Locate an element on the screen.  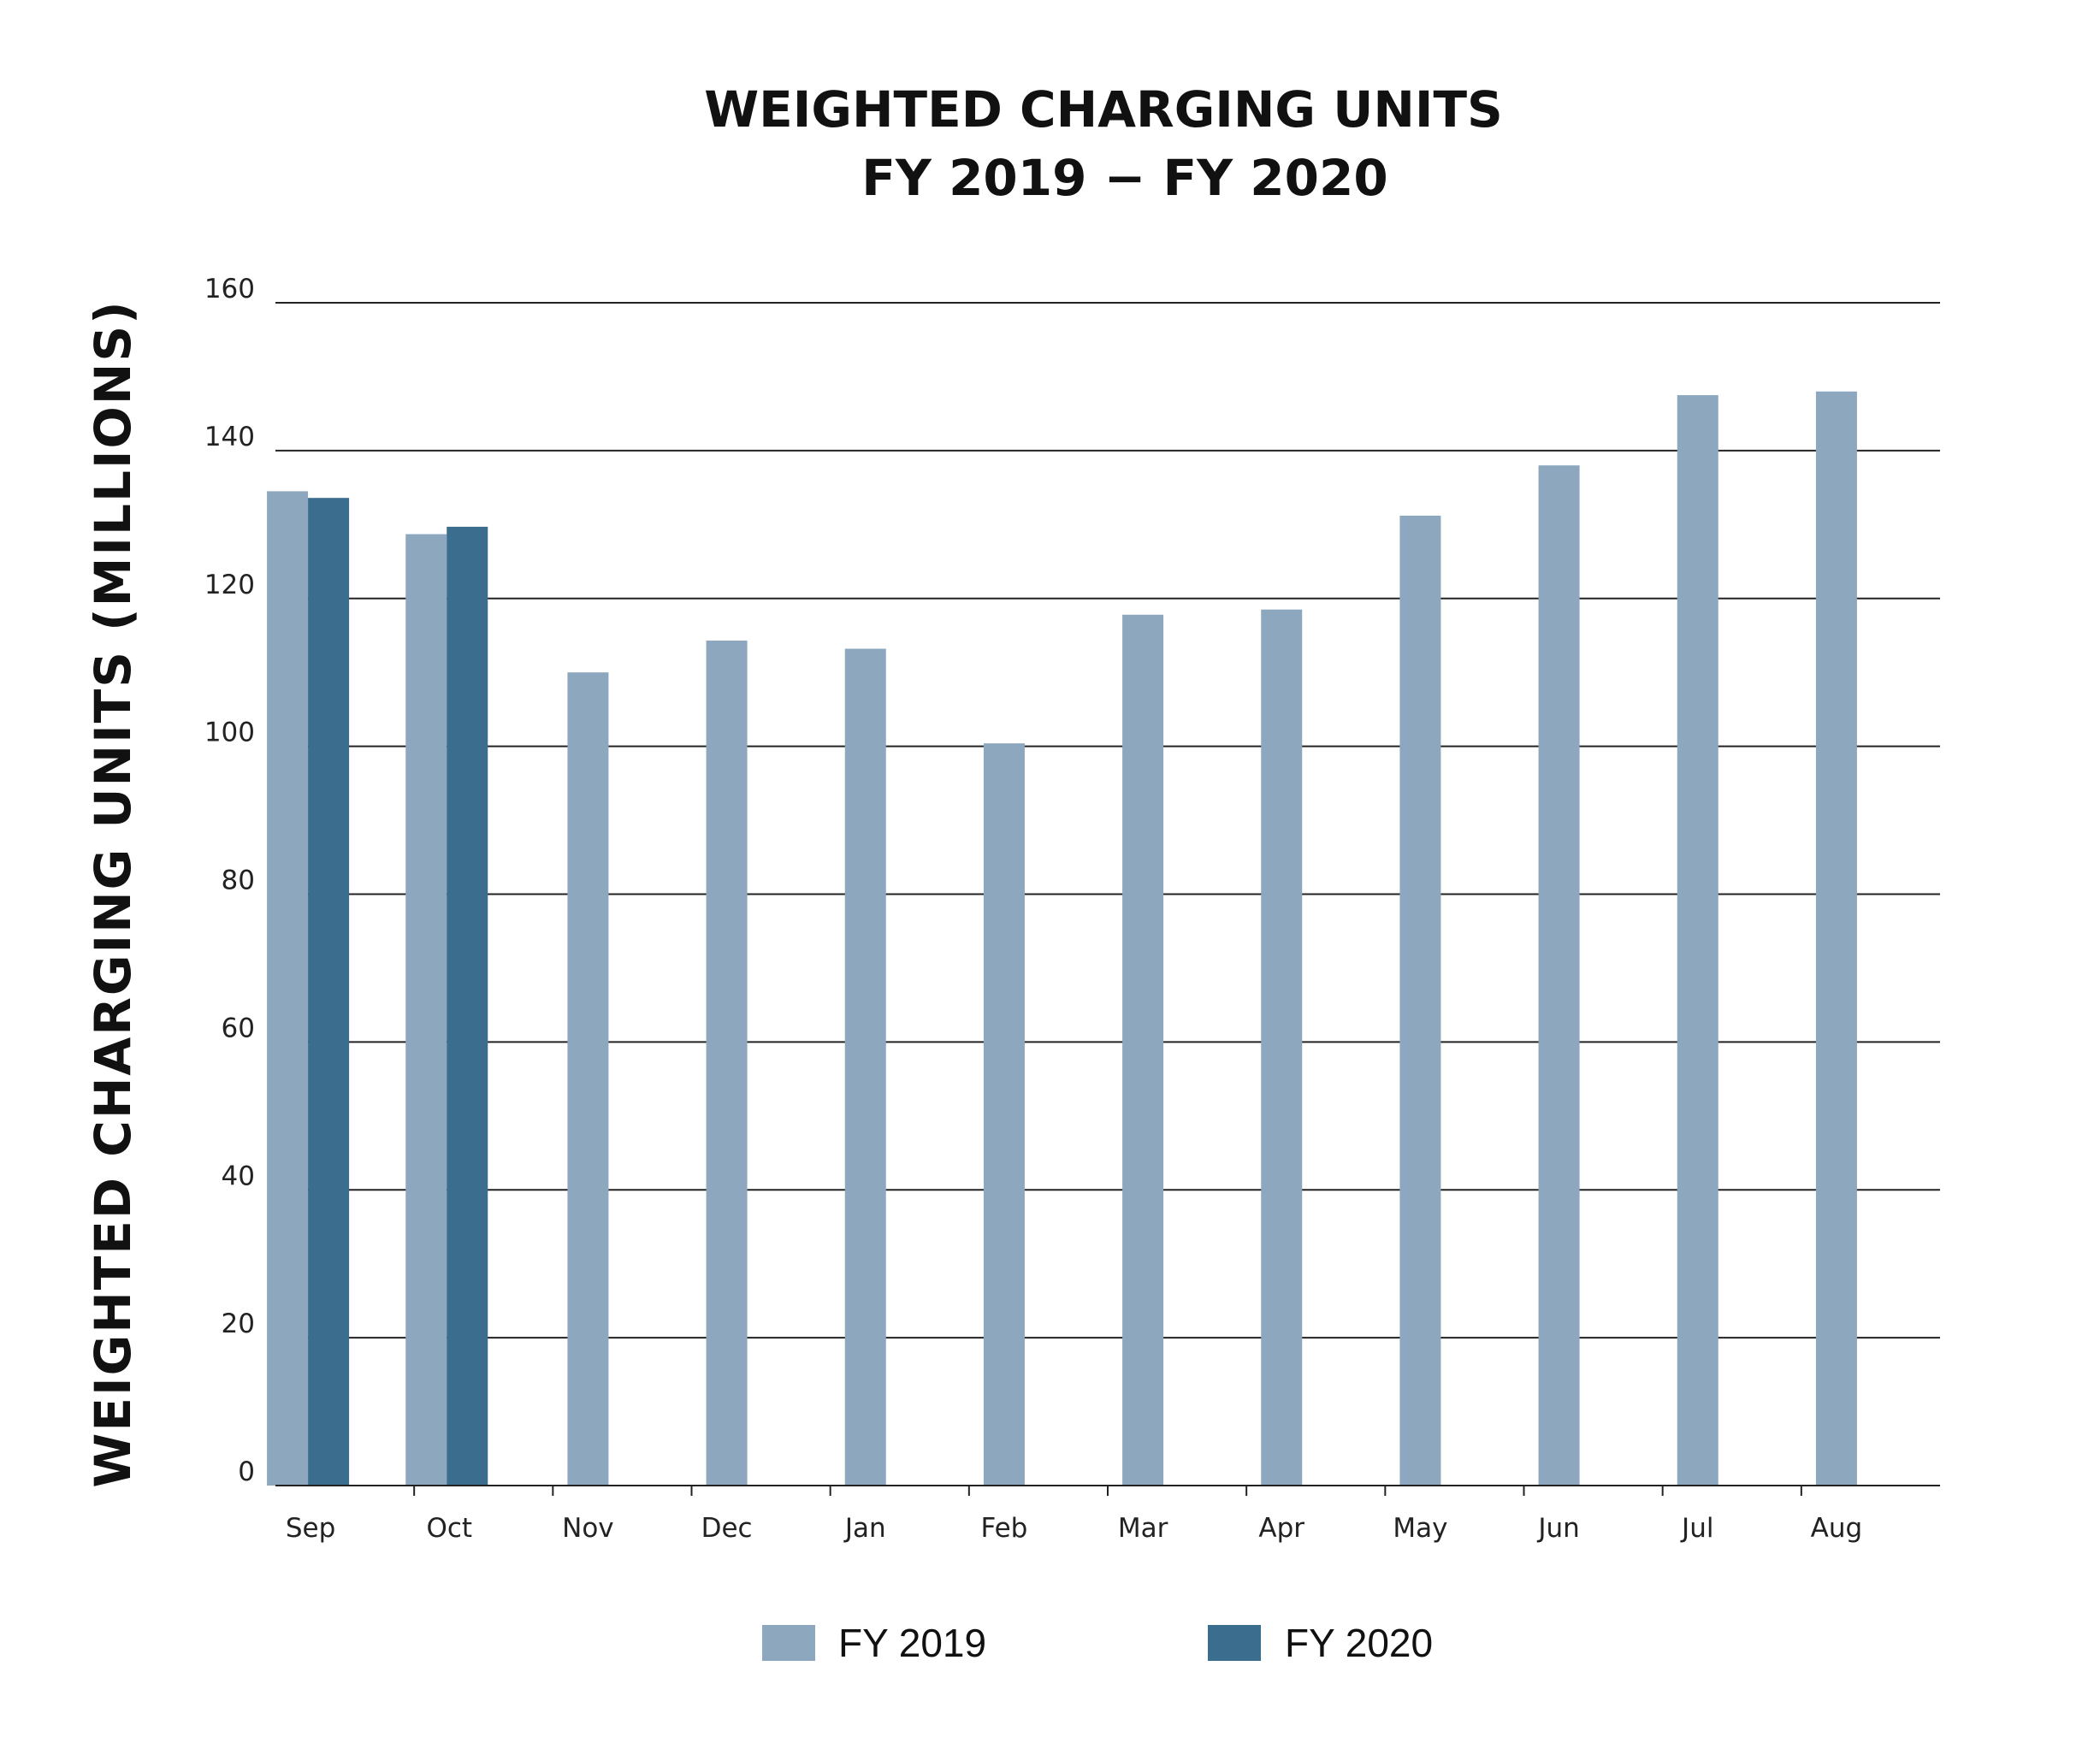
x-tick-label: Dec is located at coordinates (727, 1529).